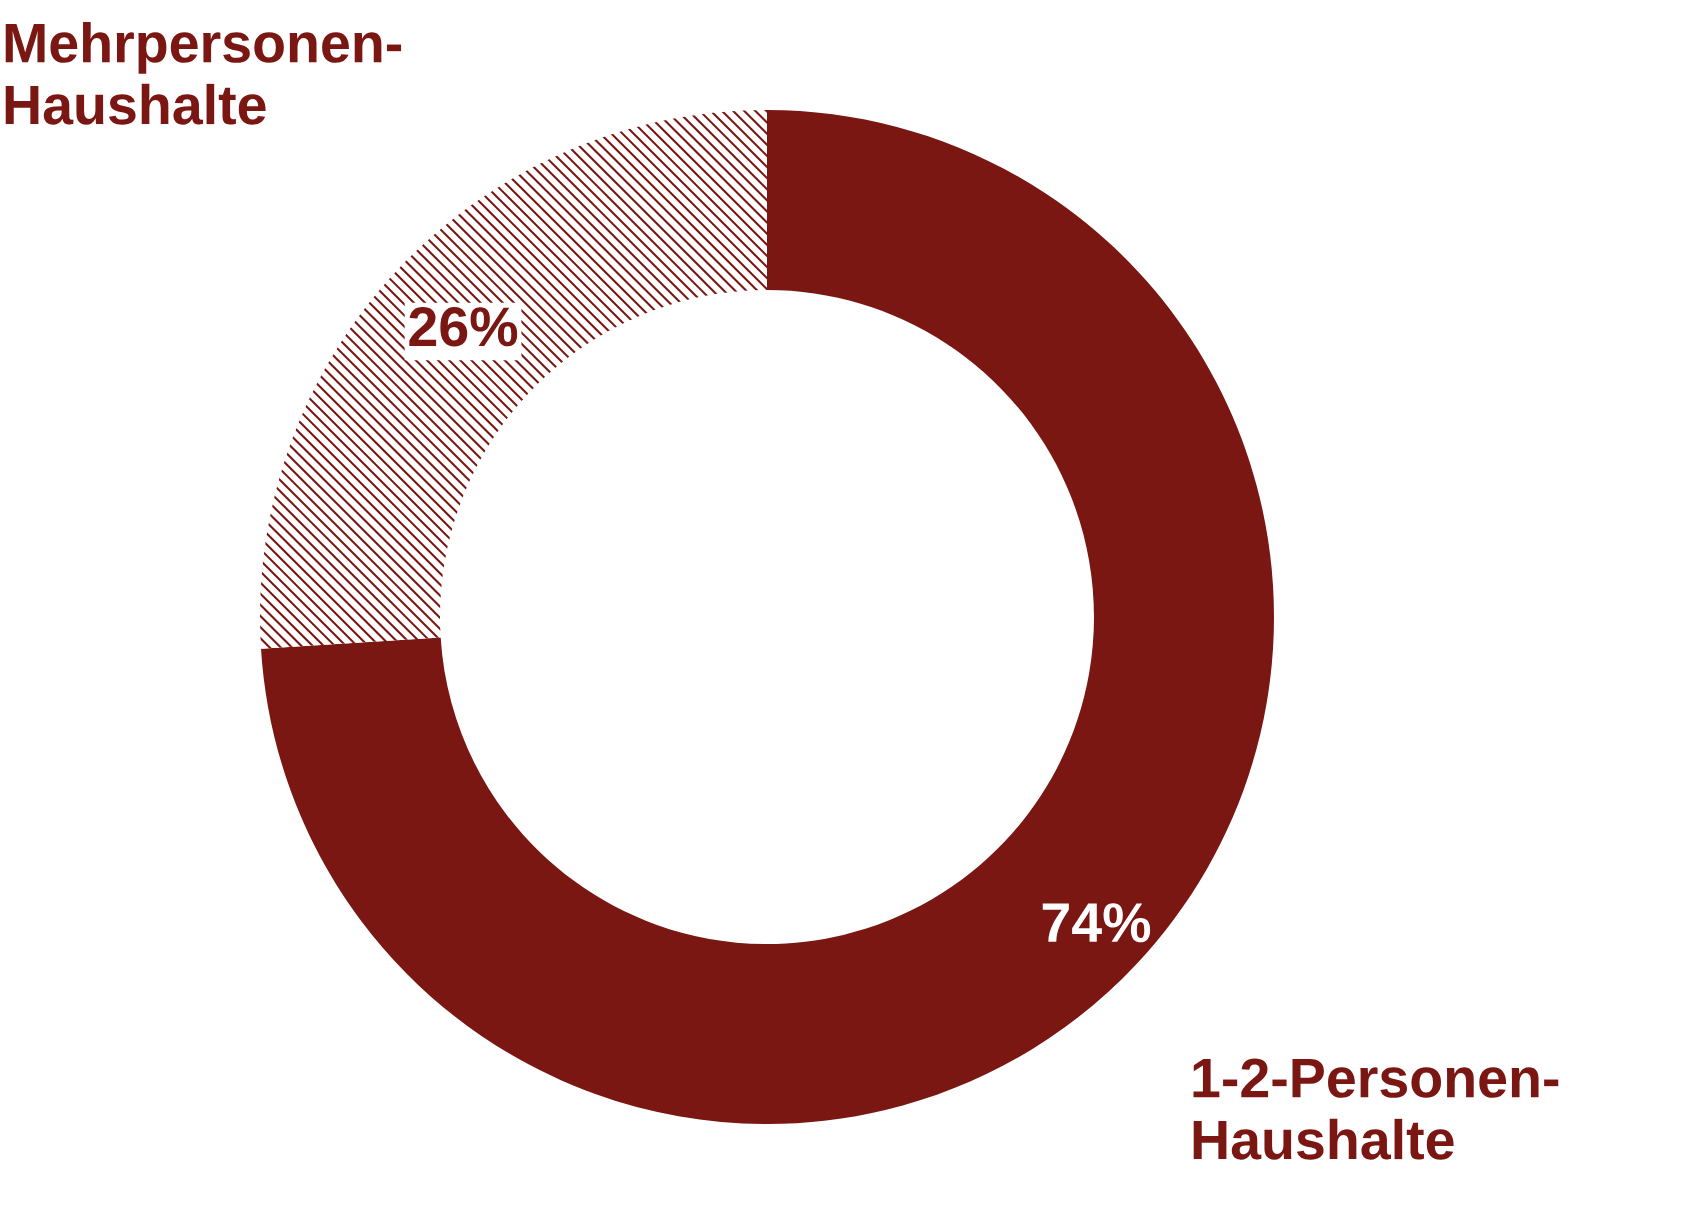 This screenshot has width=1698, height=1222. I want to click on data-label: 26%, so click(463, 327).